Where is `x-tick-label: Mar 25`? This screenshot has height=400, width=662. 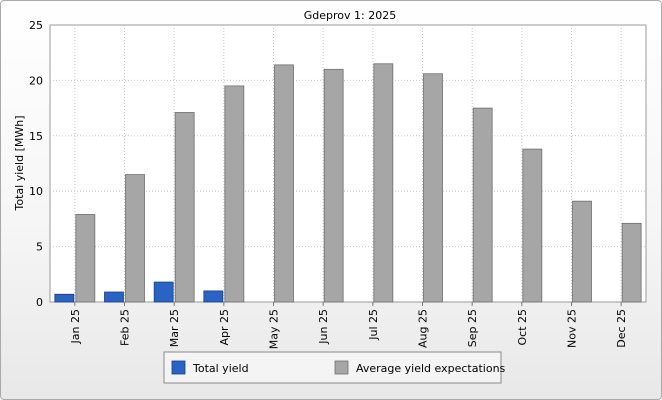 x-tick-label: Mar 25 is located at coordinates (174, 328).